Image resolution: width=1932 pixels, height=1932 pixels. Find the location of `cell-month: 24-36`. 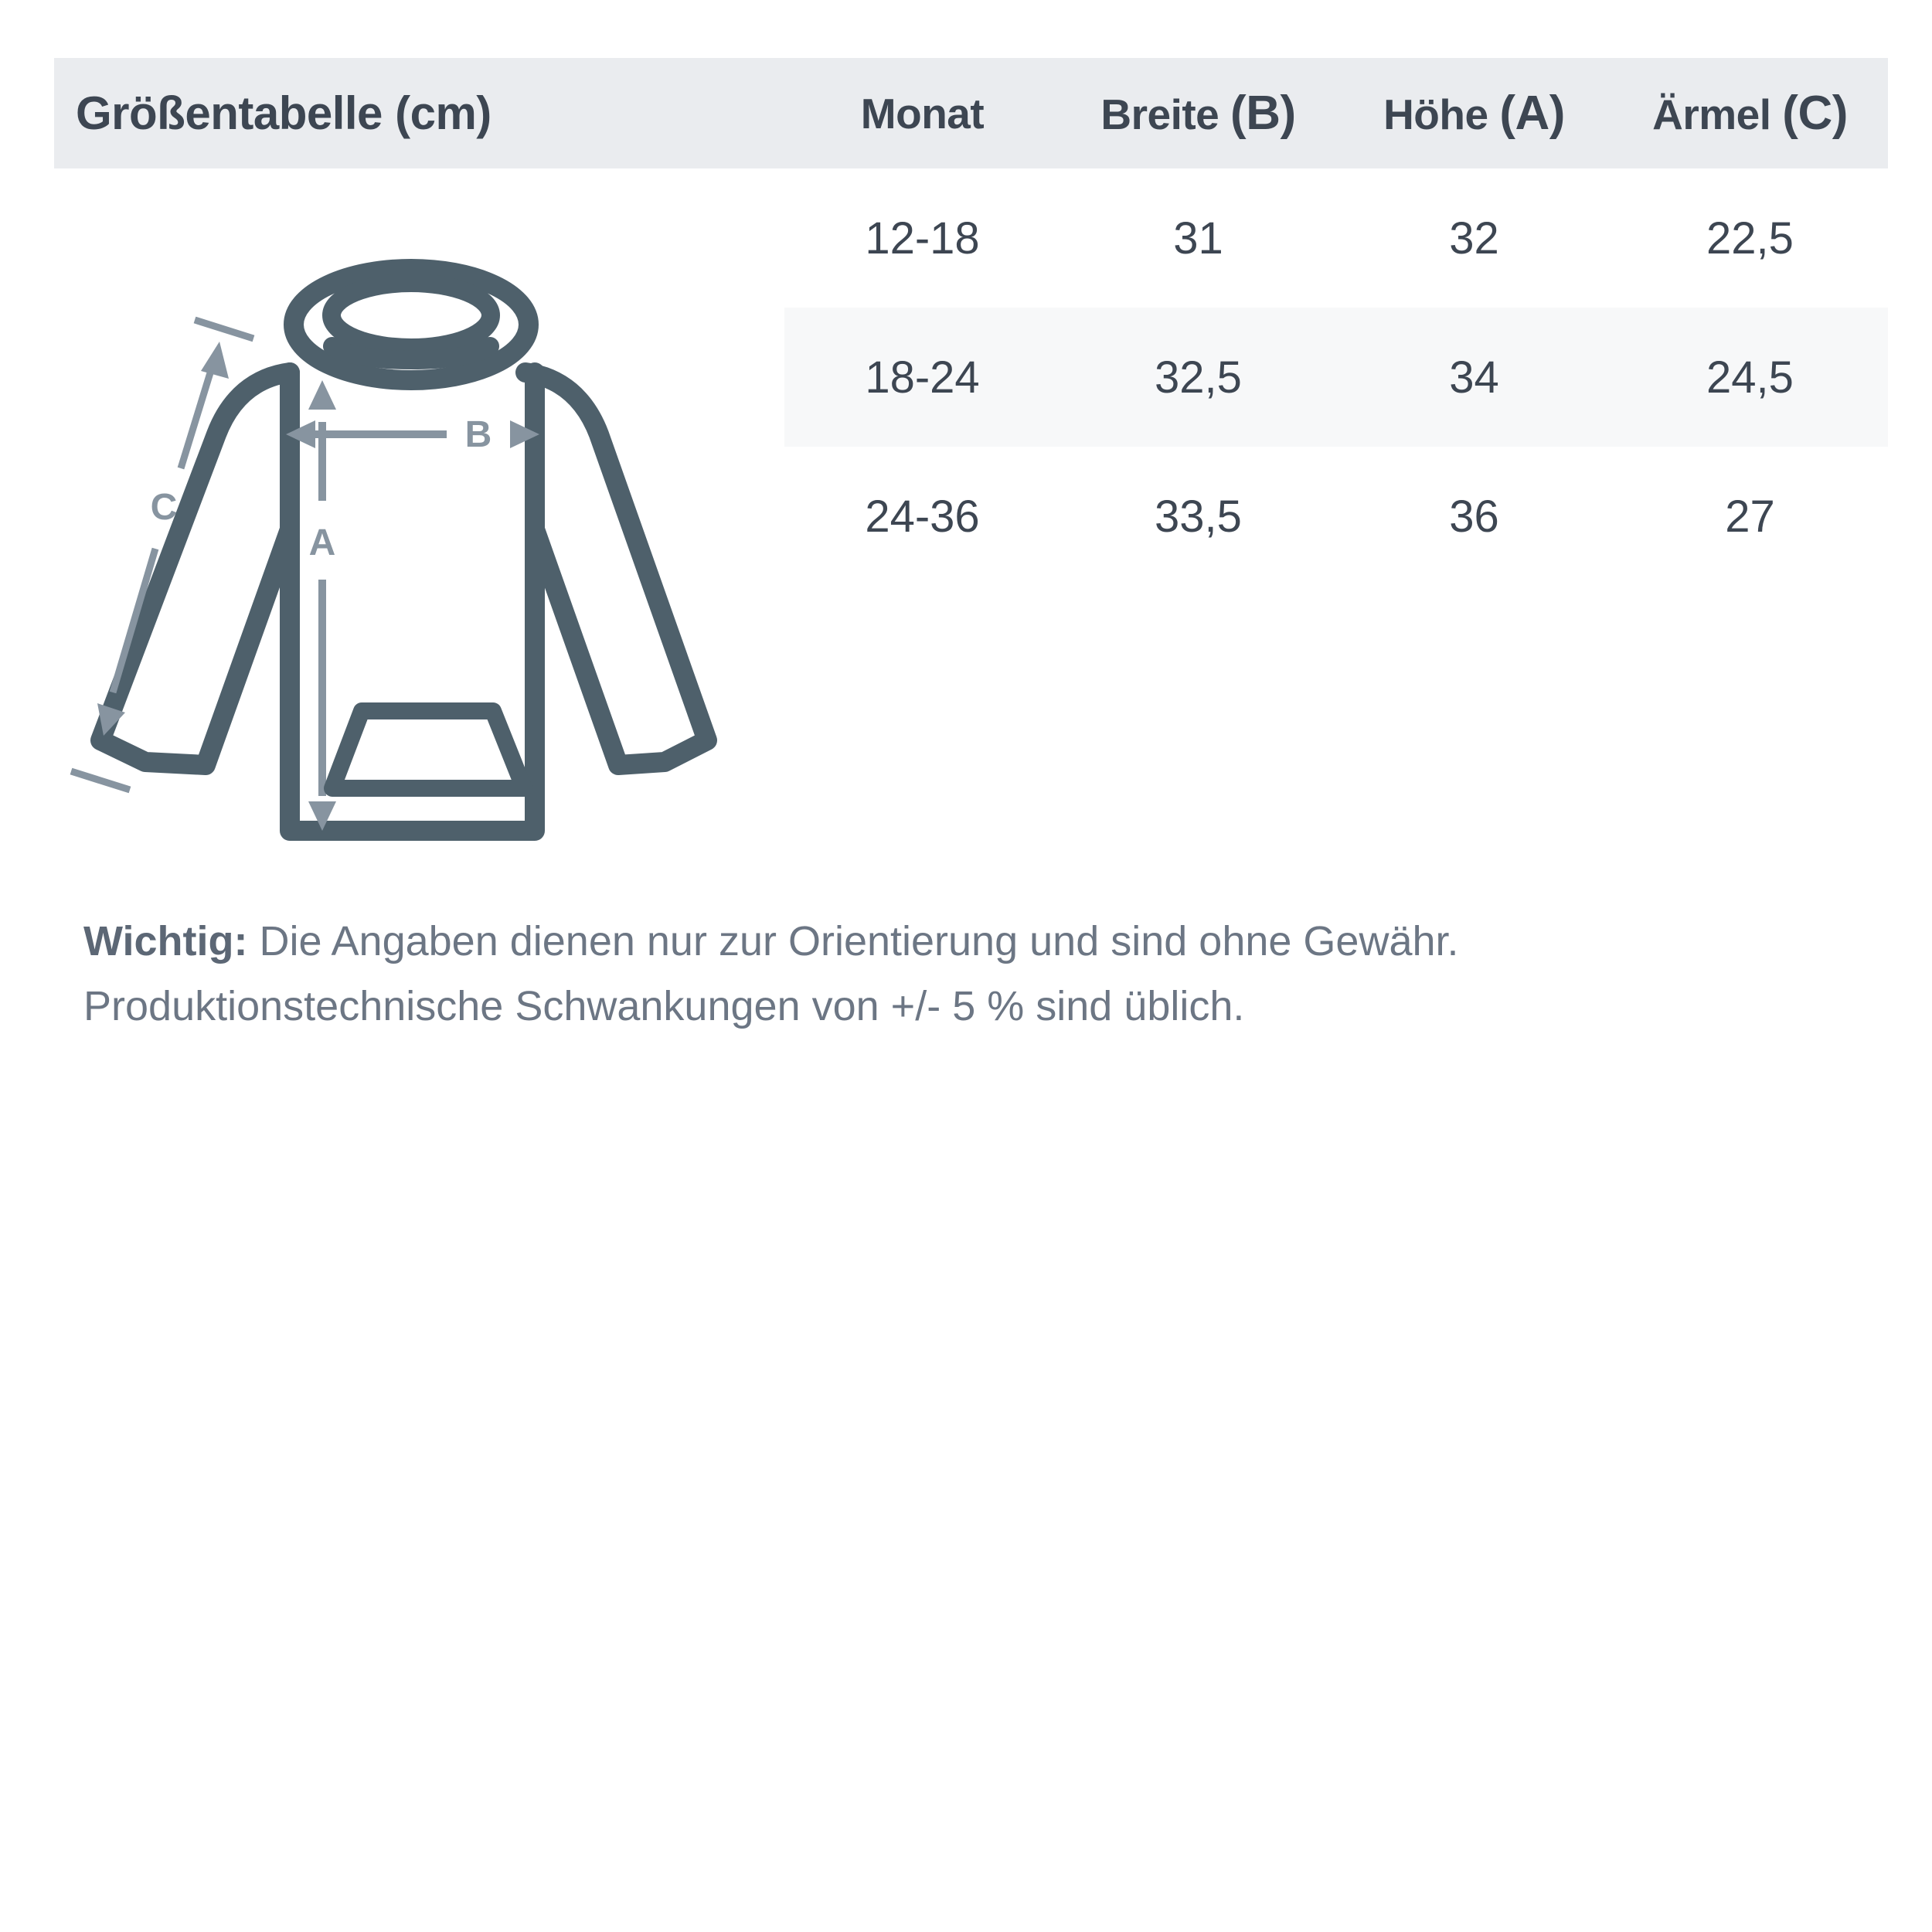

cell-month: 24-36 is located at coordinates (922, 517).